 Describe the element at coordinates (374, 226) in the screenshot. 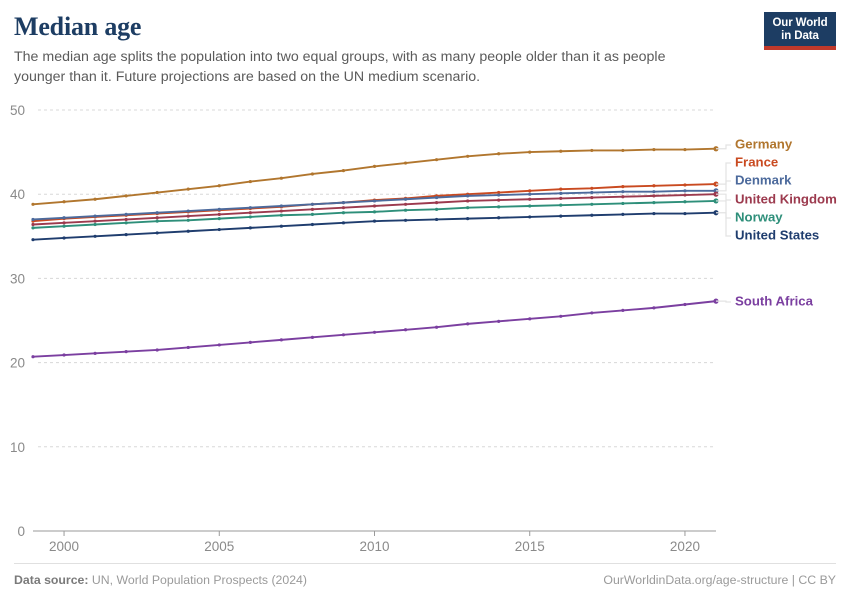

I see `series-line-united-states` at that location.